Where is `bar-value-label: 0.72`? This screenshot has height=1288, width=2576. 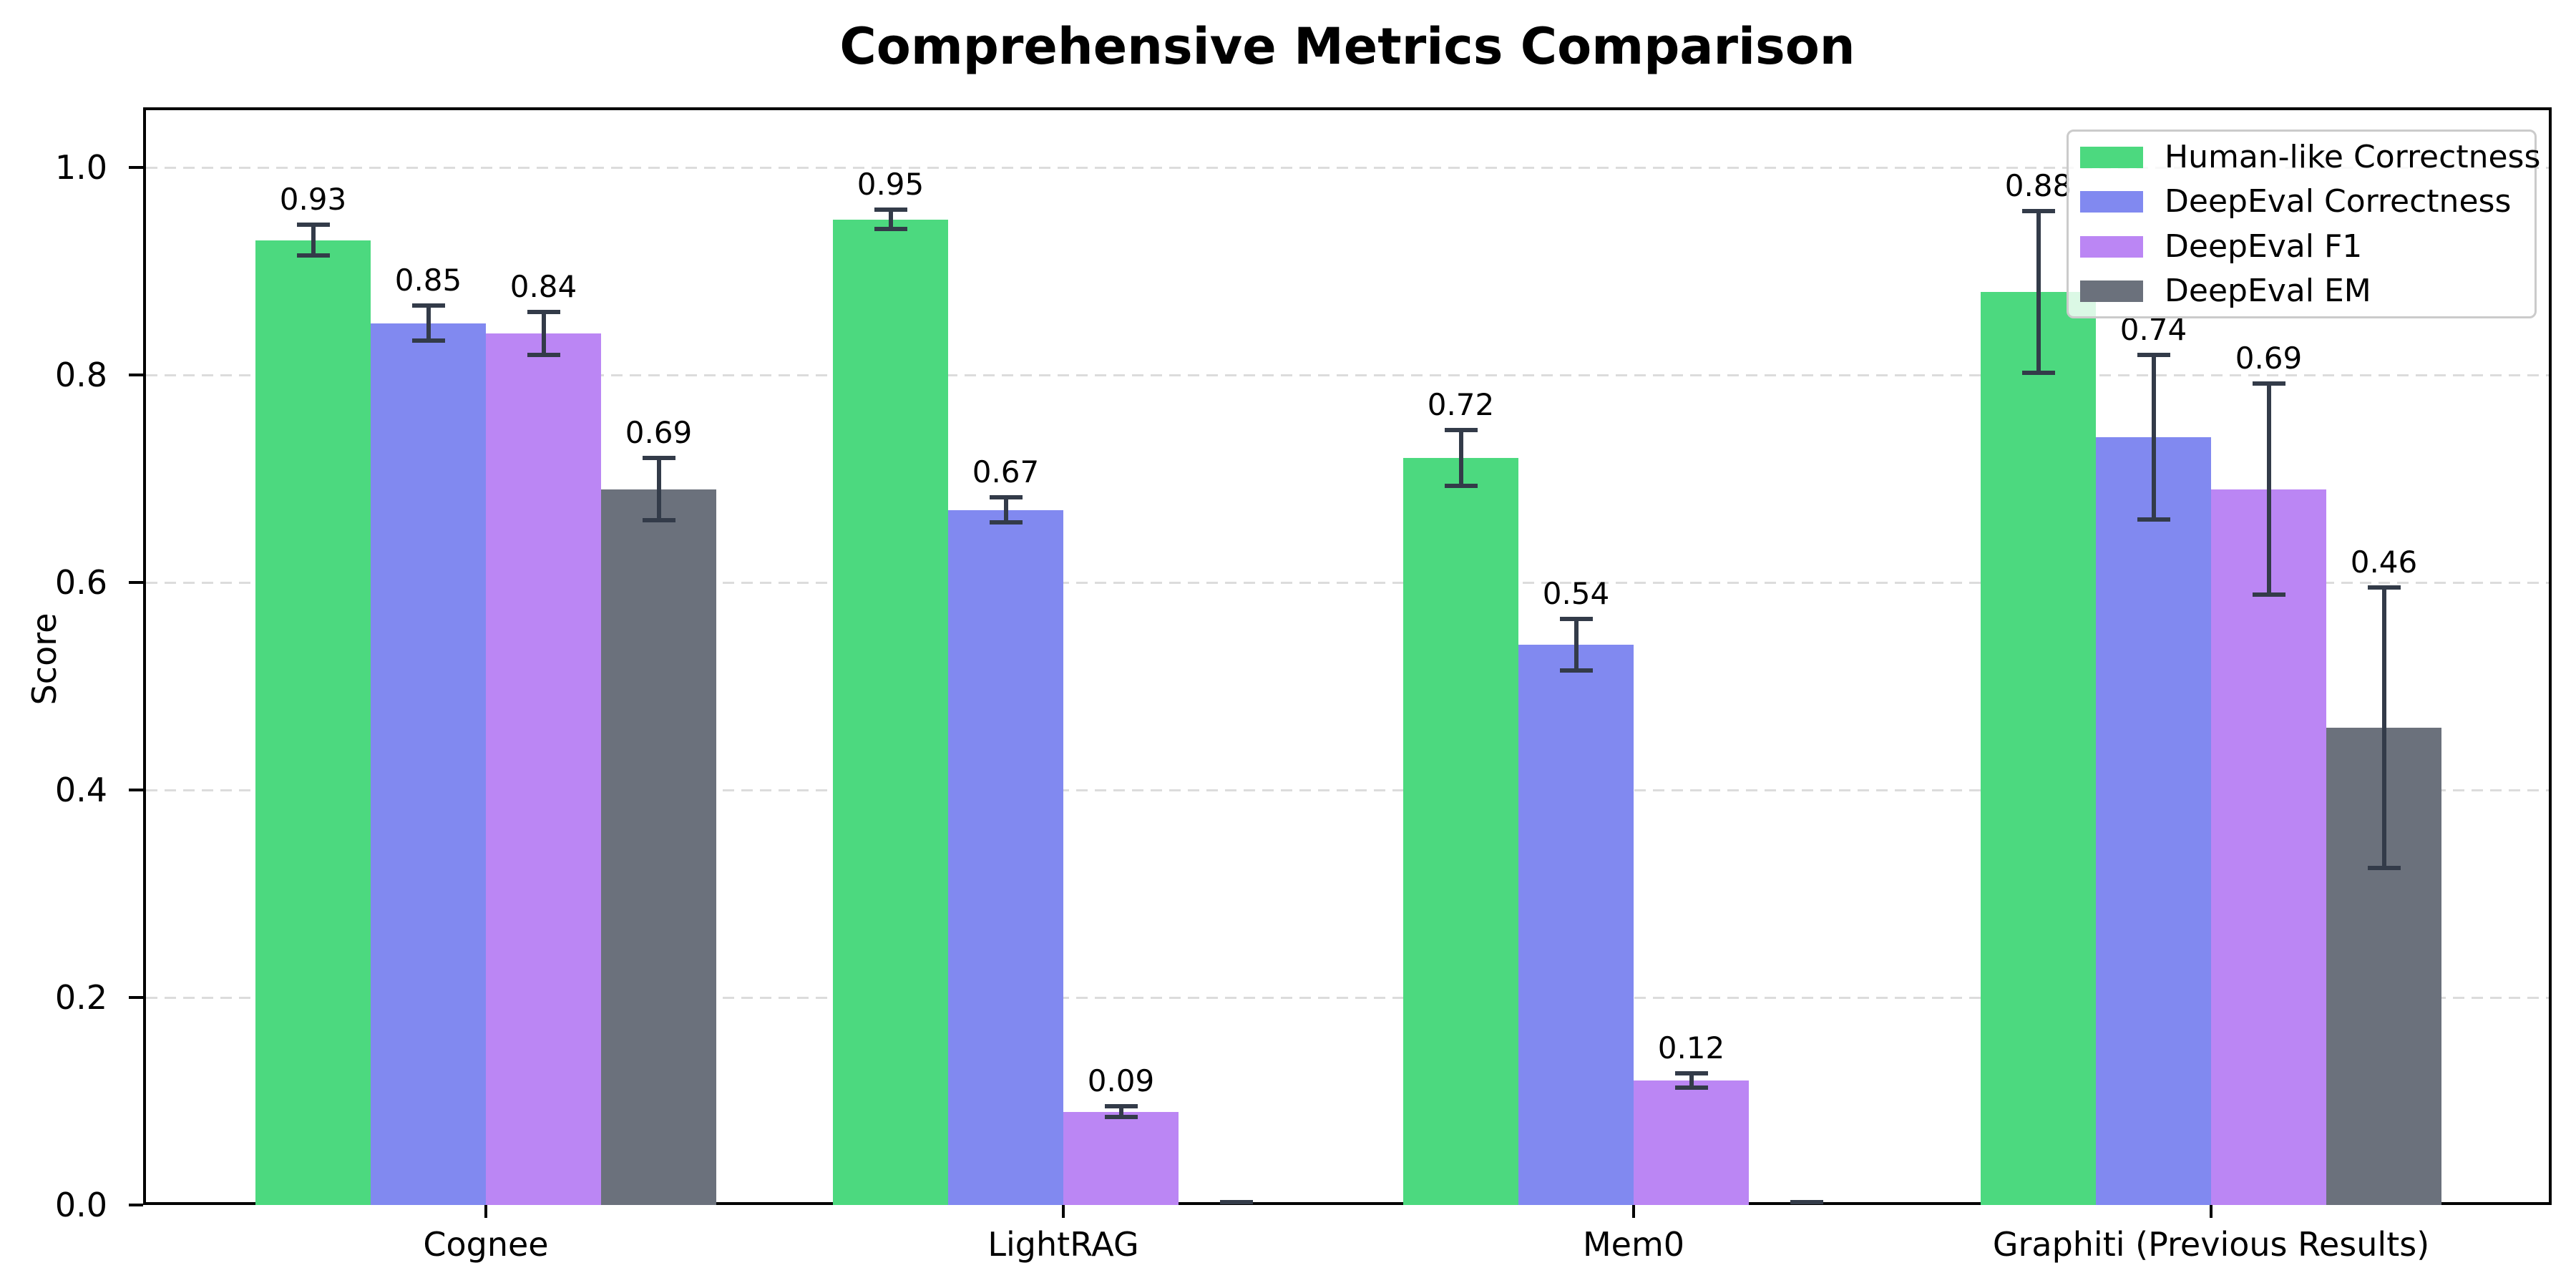
bar-value-label: 0.72 is located at coordinates (1461, 404).